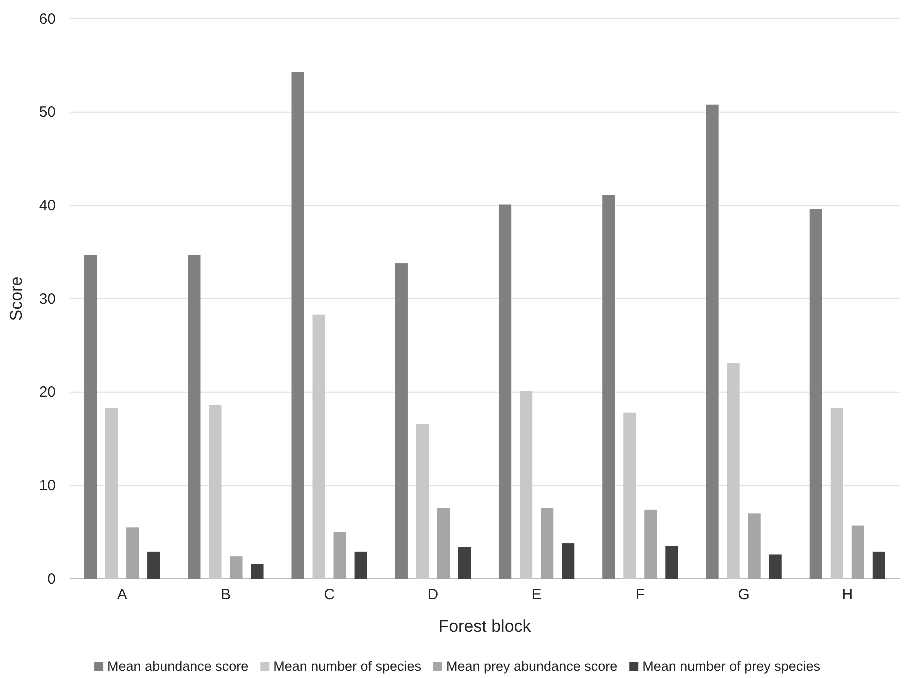 This screenshot has width=915, height=678. Describe the element at coordinates (122, 595) in the screenshot. I see `x-tick-label: A` at that location.